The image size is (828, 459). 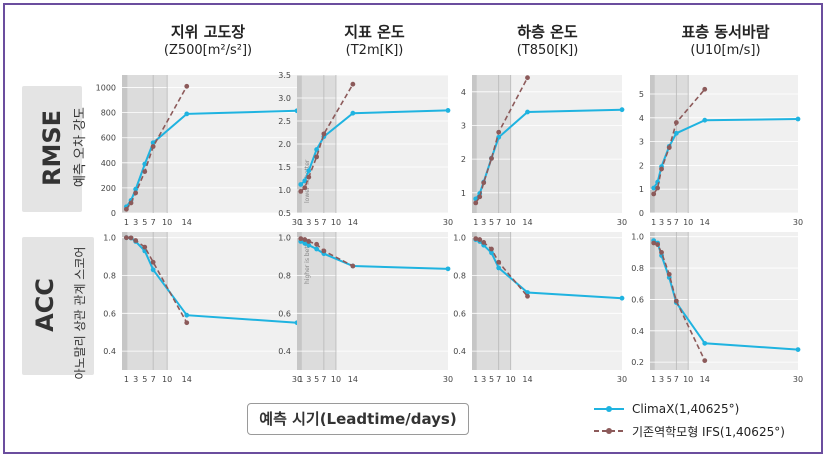 What do you see at coordinates (284, 121) in the screenshot?
I see `y-tick-label: 2.5` at bounding box center [284, 121].